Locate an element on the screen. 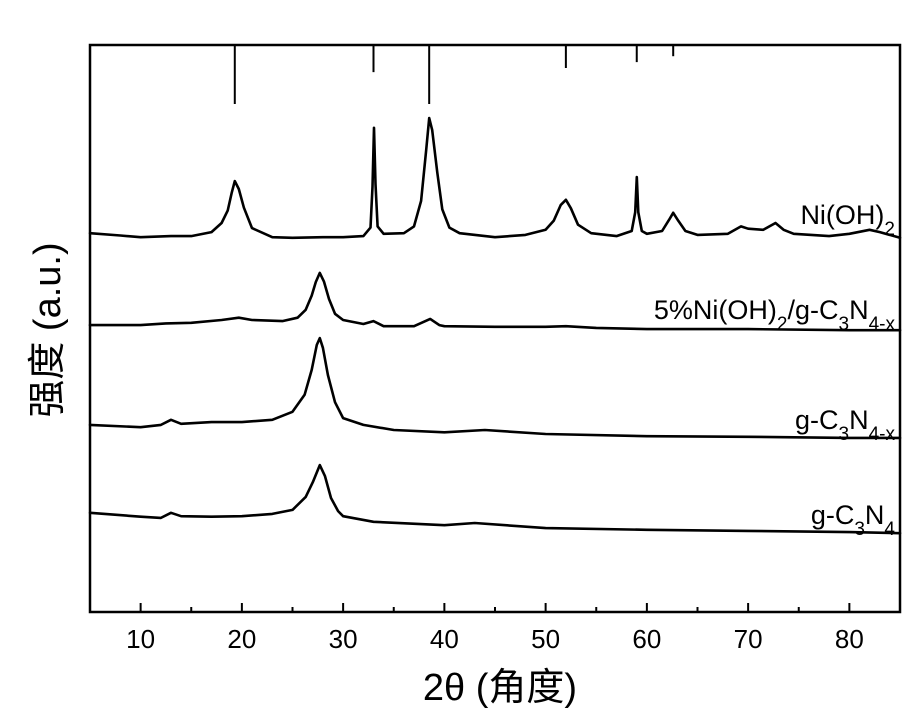 This screenshot has height=722, width=920. x-tick-label: 70 is located at coordinates (748, 639).